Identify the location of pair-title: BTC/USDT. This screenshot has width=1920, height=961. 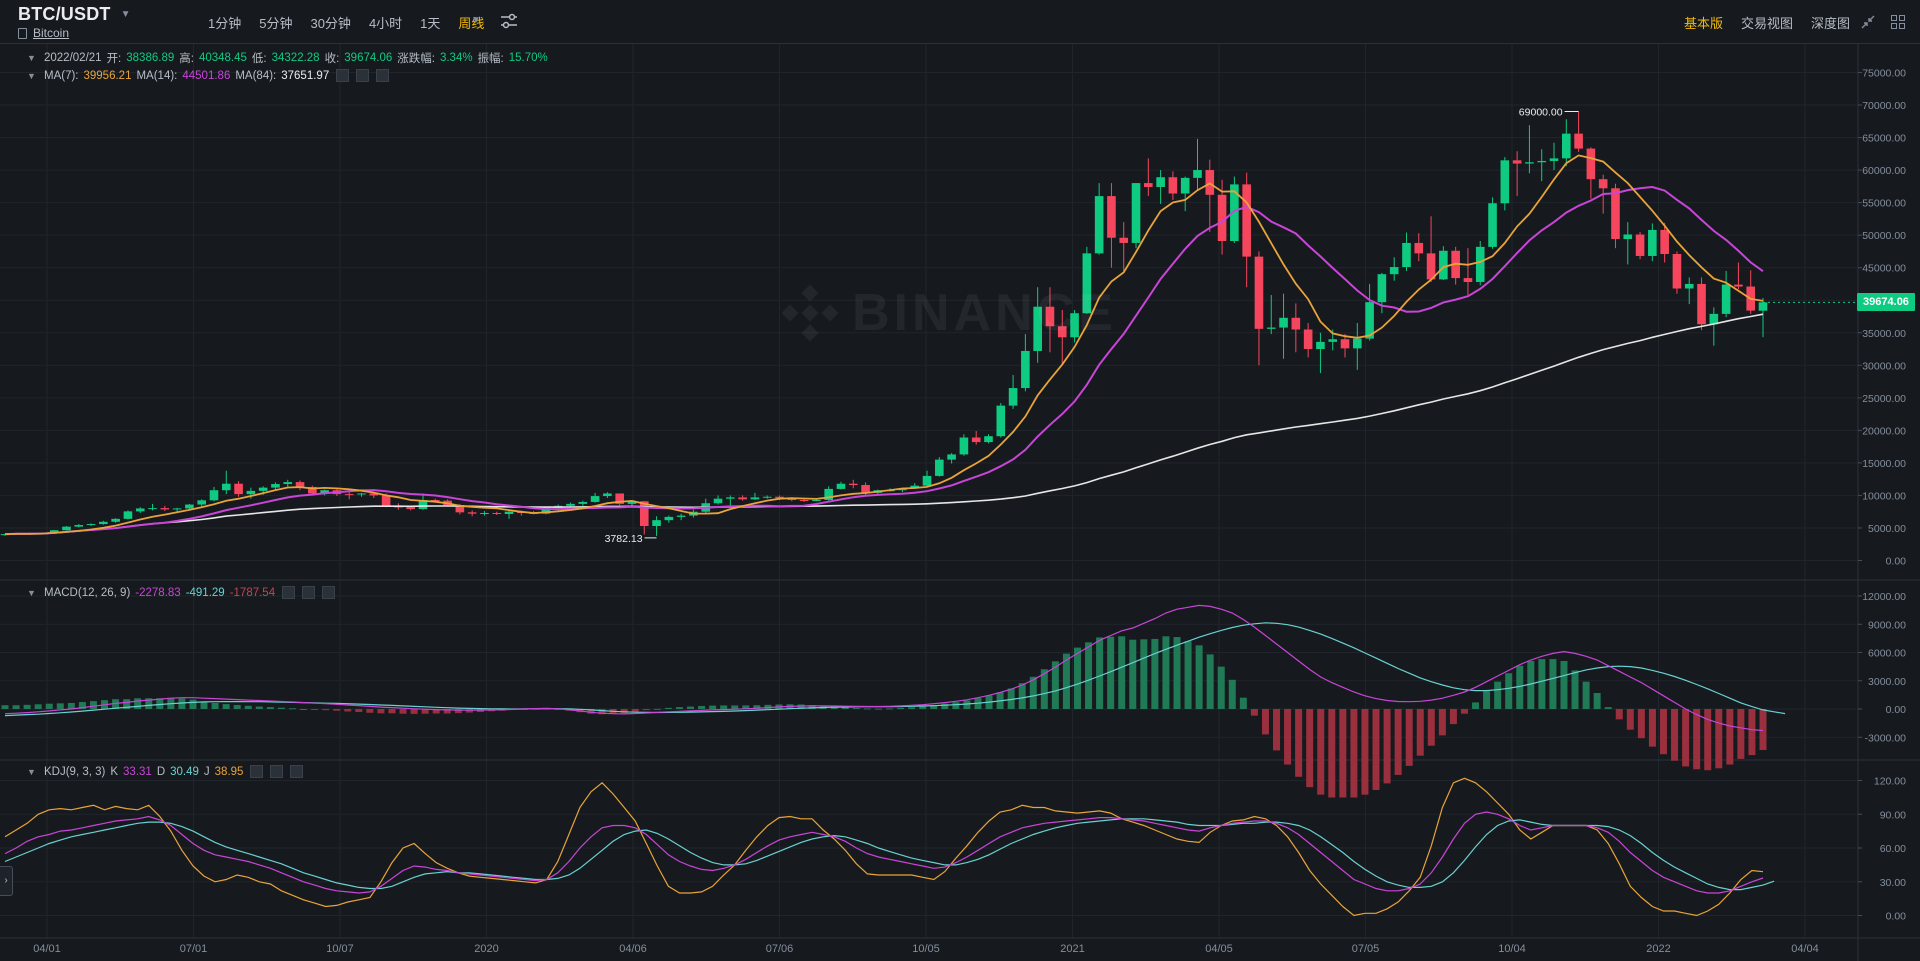
(64, 14).